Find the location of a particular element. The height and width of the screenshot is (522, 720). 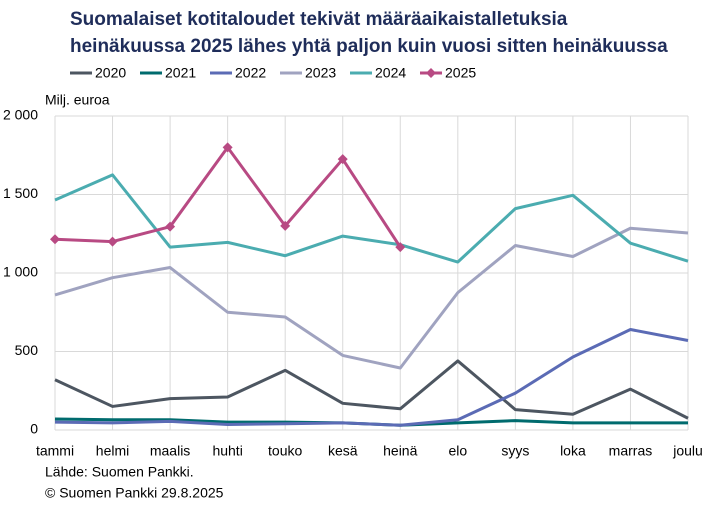

x-tick-label: elo is located at coordinates (457, 451).